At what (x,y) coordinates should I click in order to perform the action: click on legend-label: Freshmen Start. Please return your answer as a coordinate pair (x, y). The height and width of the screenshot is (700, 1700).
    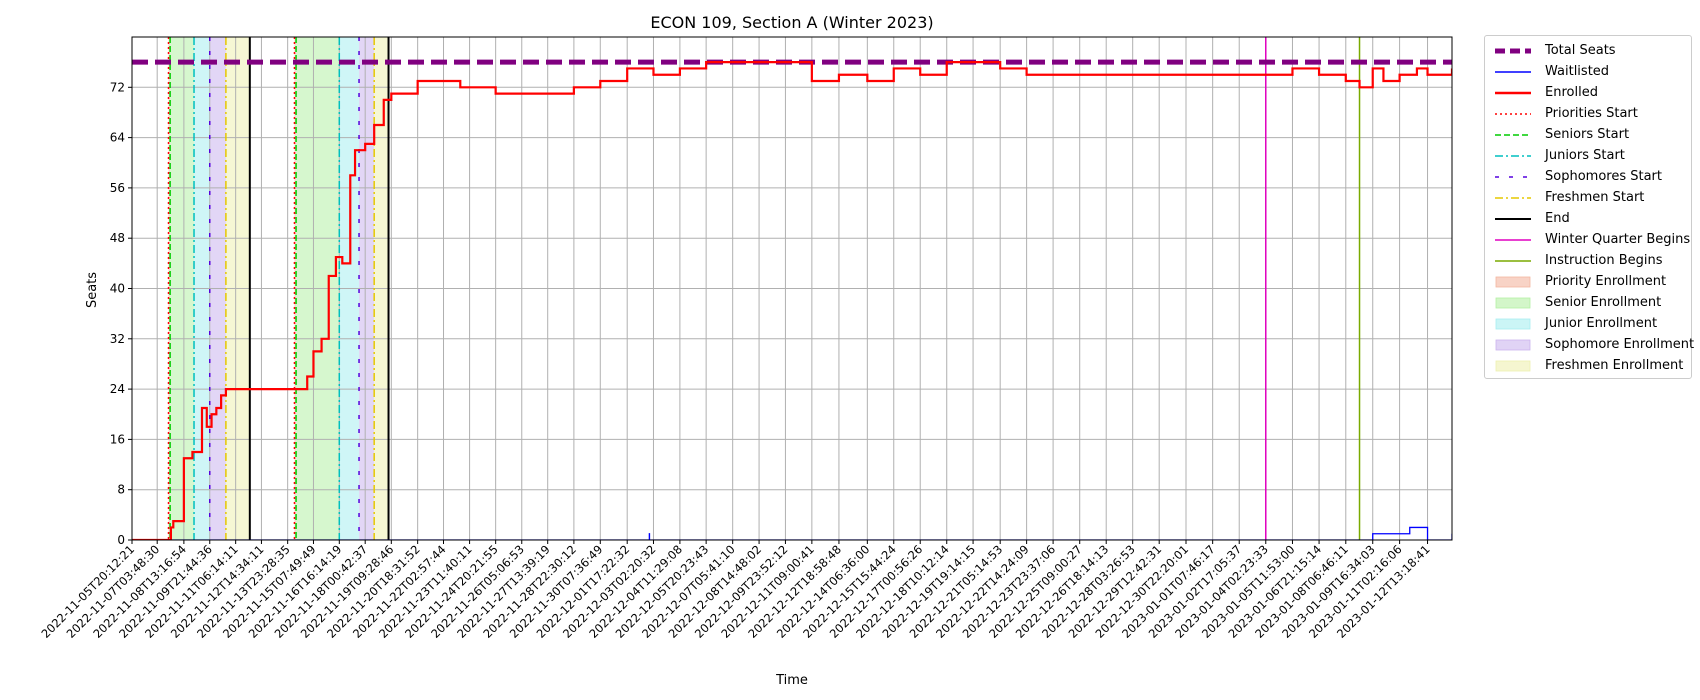
    Looking at the image, I should click on (1595, 197).